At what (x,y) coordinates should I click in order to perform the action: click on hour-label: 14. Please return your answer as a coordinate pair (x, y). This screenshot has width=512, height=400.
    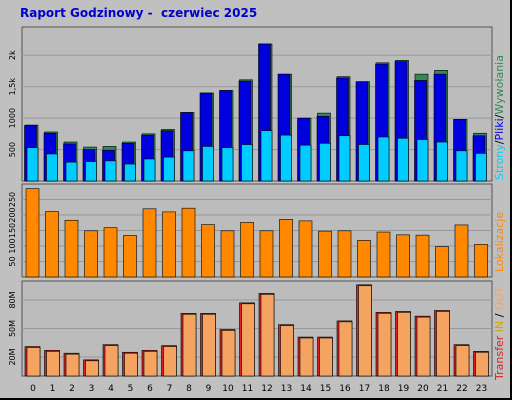
    Looking at the image, I should click on (306, 389).